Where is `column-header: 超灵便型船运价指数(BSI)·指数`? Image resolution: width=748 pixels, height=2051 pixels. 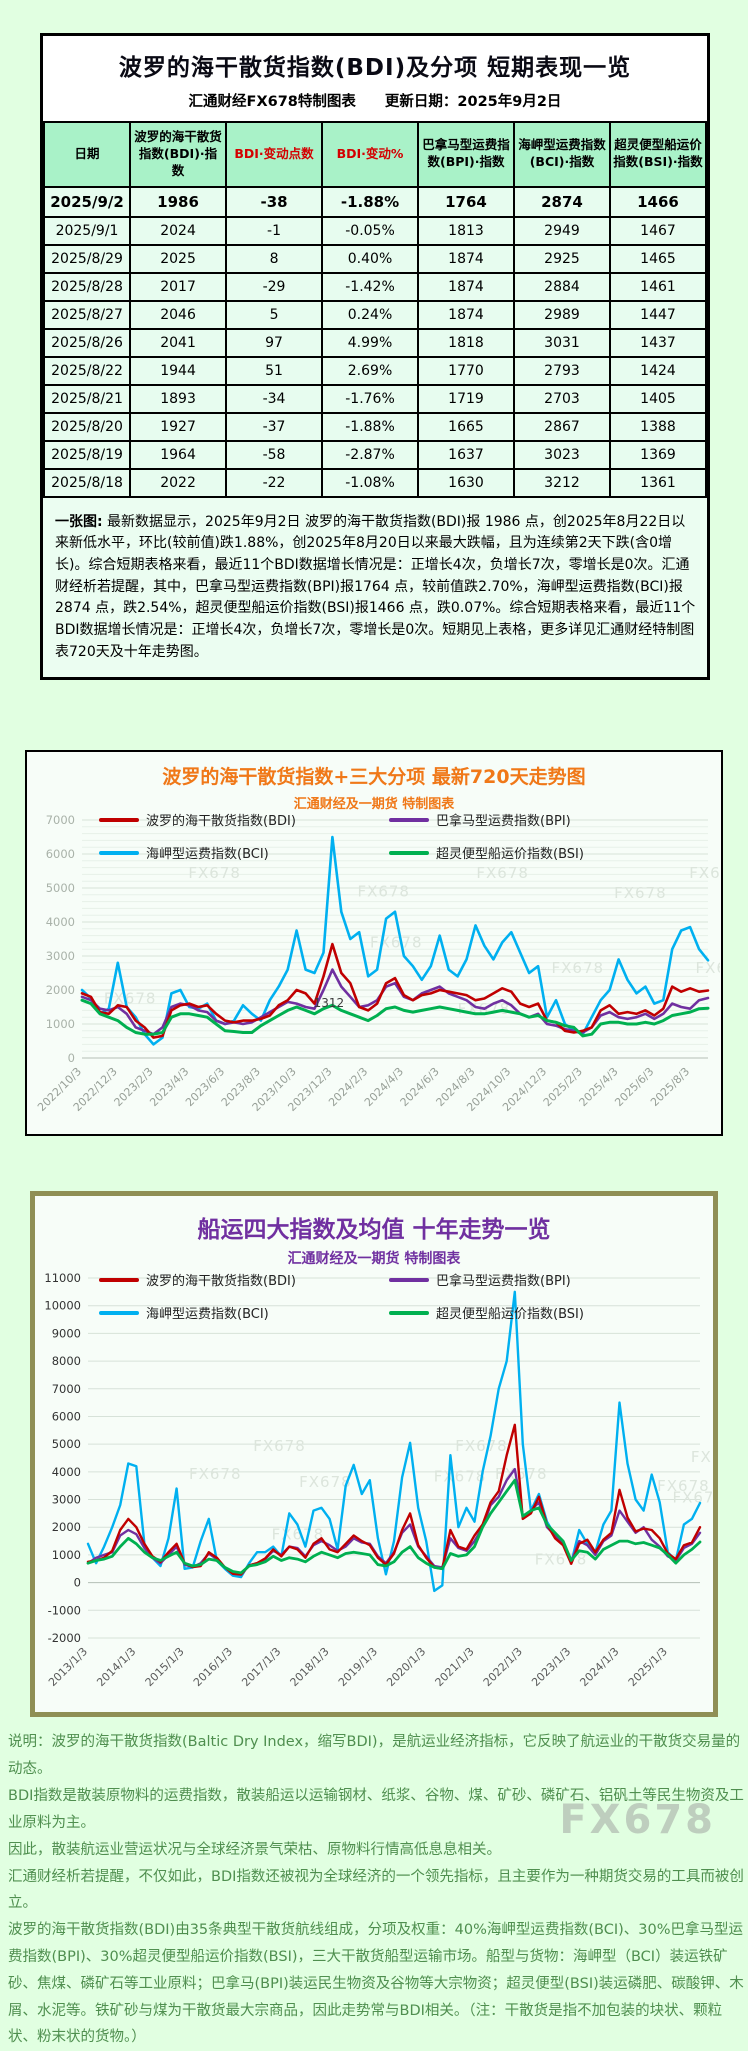 column-header: 超灵便型船运价指数(BSI)·指数 is located at coordinates (658, 154).